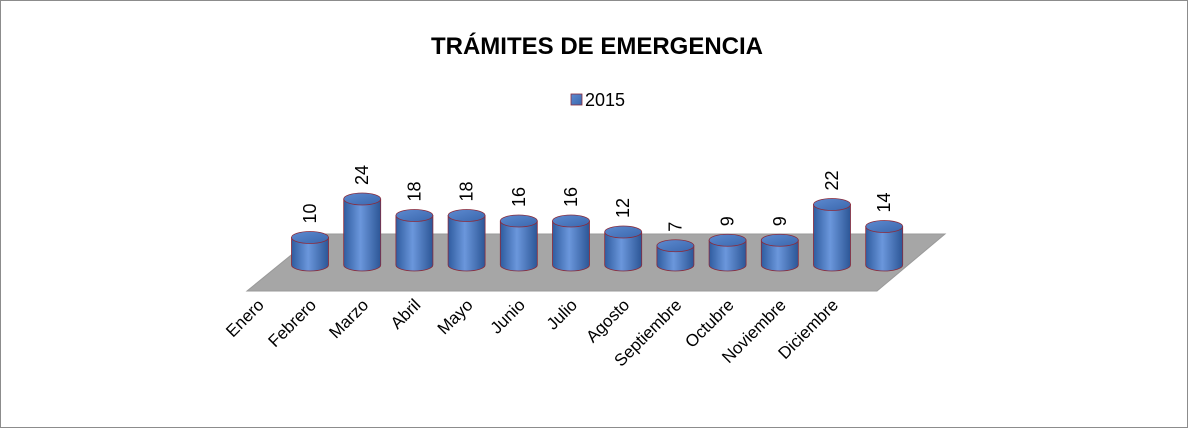 This screenshot has width=1188, height=428. I want to click on data-label: 10, so click(310, 213).